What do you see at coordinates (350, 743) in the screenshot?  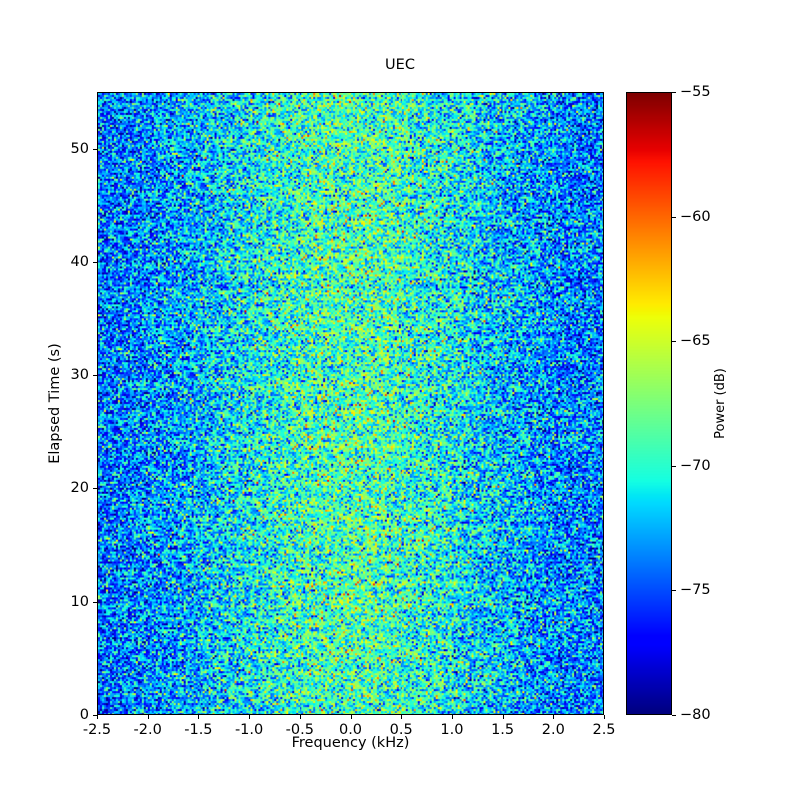 I see `x-axis-label: Frequency (kHz)` at bounding box center [350, 743].